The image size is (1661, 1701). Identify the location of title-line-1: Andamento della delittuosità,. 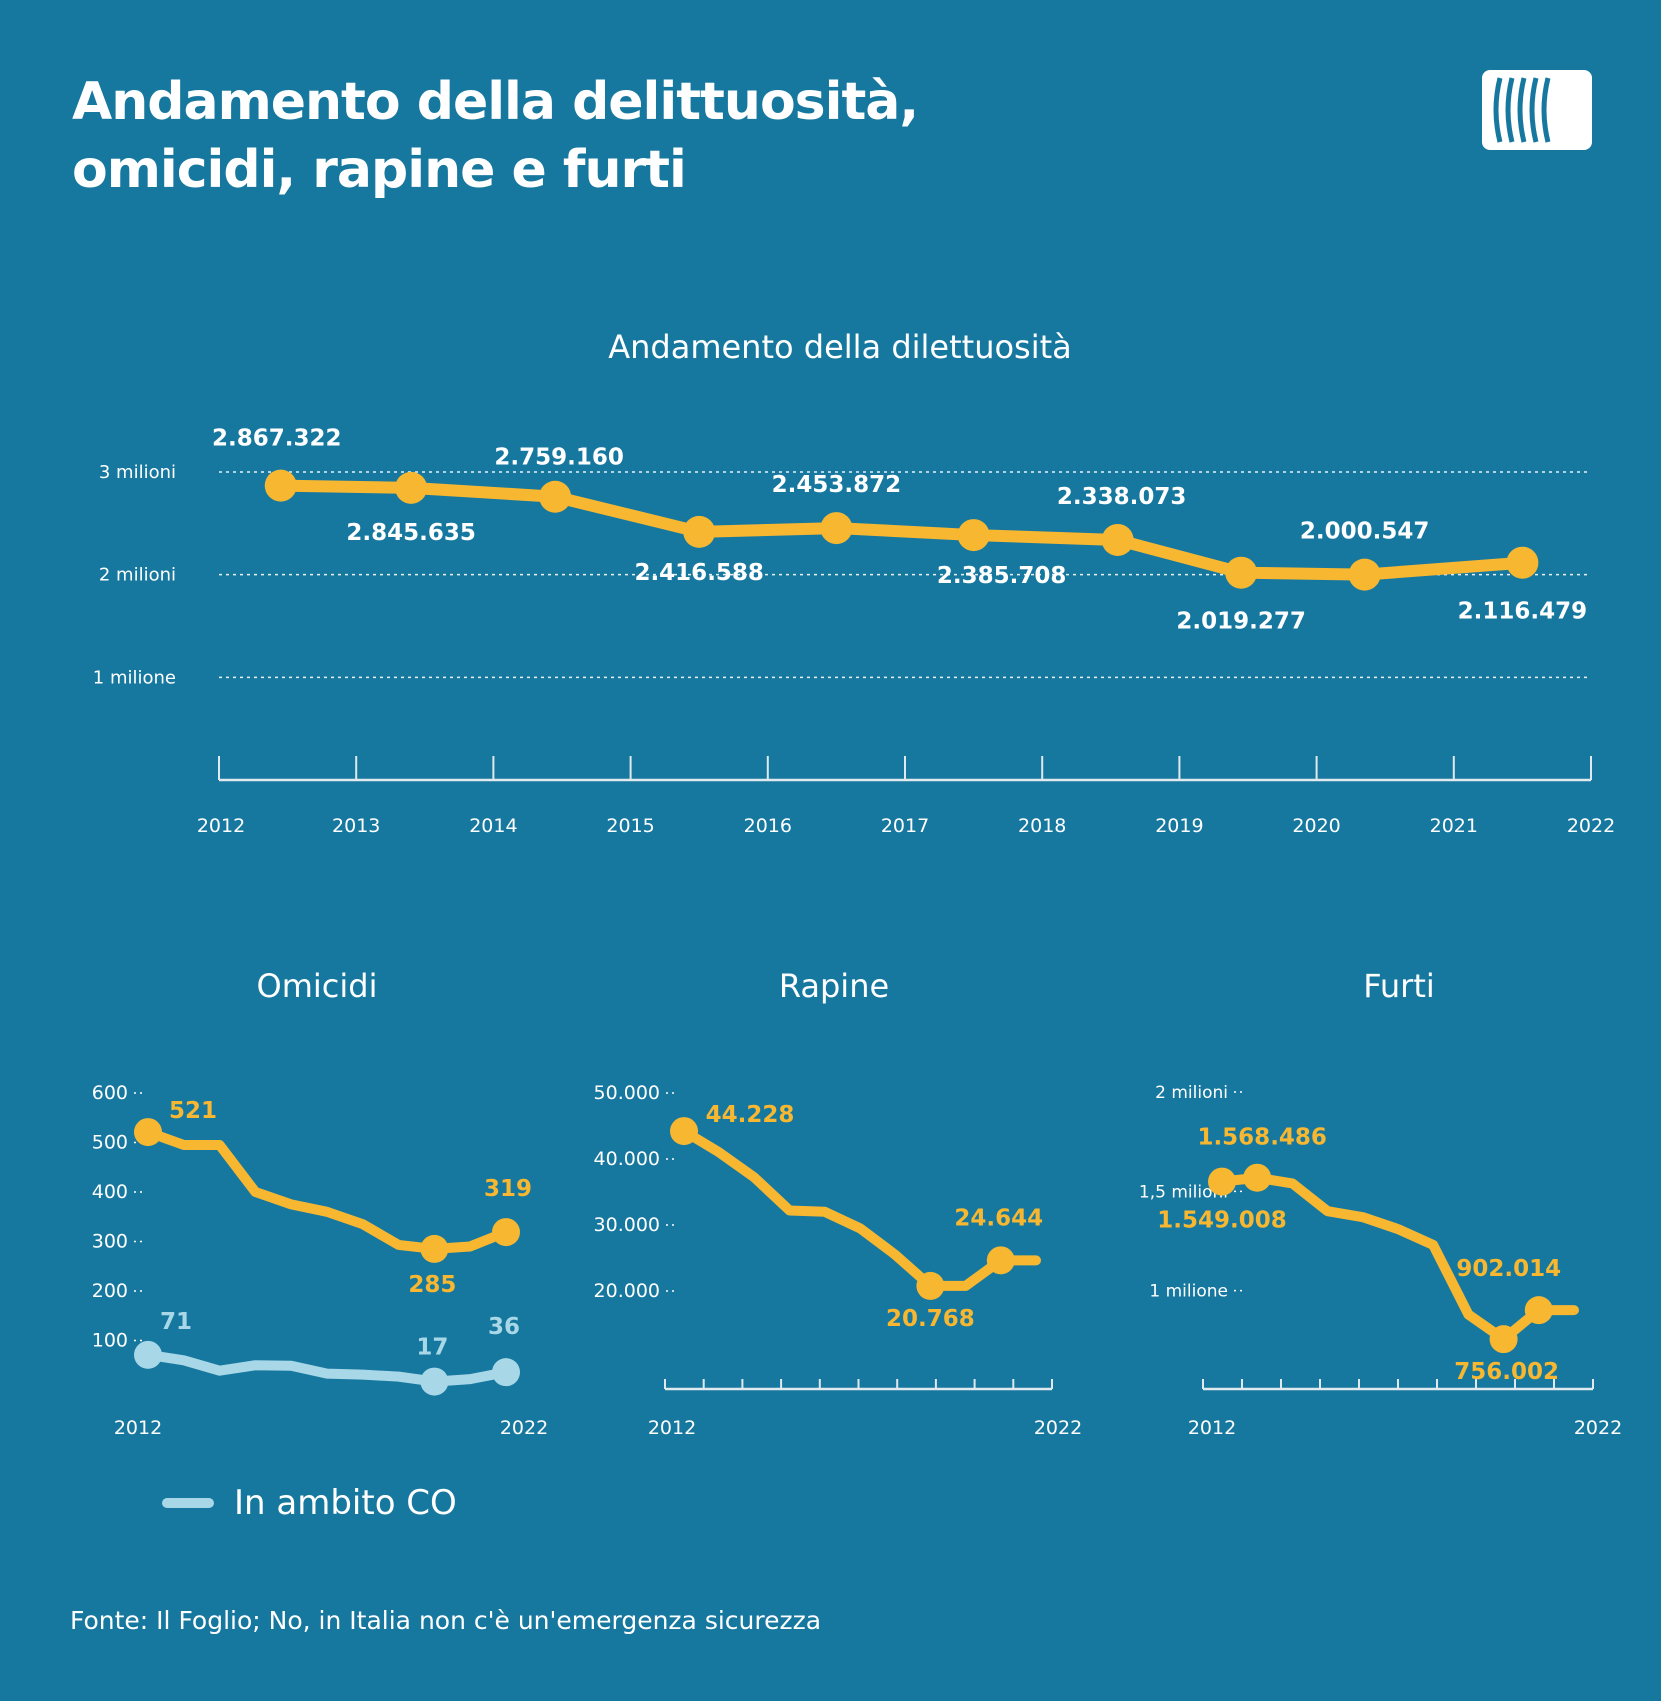
(495, 102).